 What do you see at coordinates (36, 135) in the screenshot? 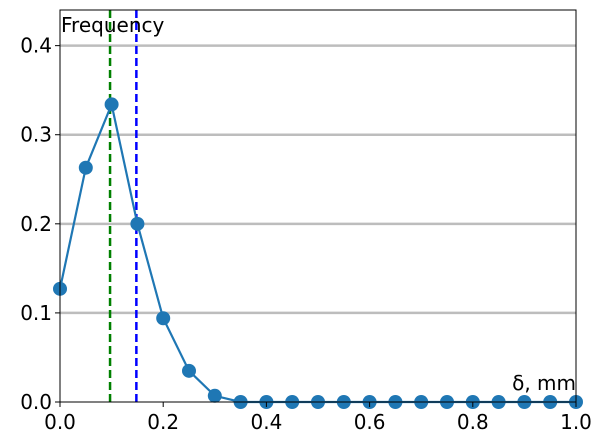
I see `y-tick-label-3: 0.3` at bounding box center [36, 135].